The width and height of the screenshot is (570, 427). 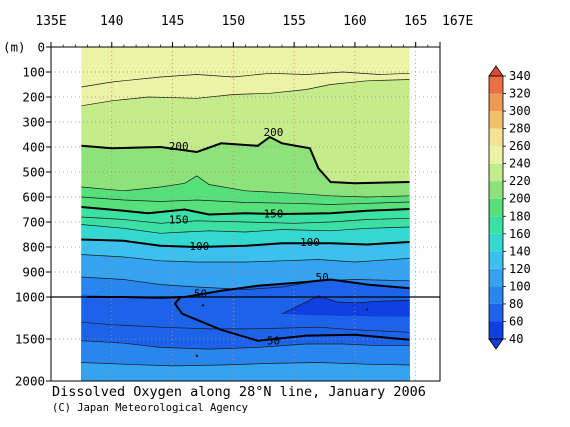 I want to click on y-tick-label-12: 2000, so click(x=30, y=381).